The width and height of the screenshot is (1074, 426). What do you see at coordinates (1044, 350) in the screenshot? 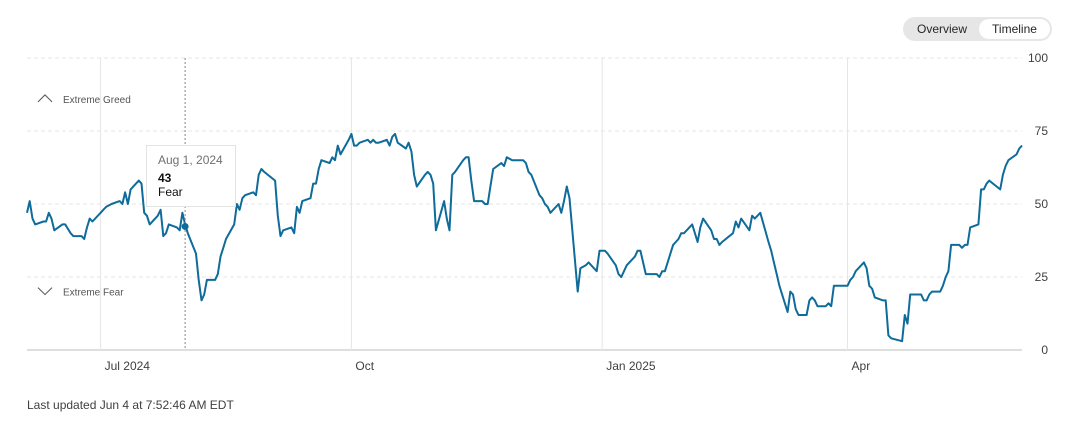
I see `y-tick-label: 0` at bounding box center [1044, 350].